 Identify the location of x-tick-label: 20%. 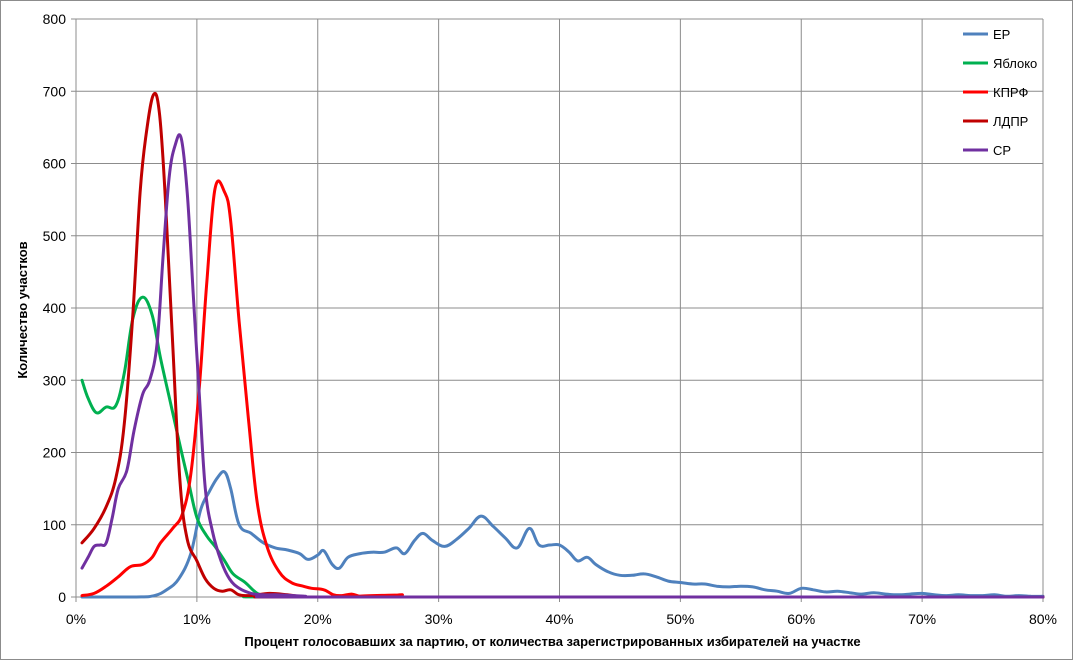
(318, 619).